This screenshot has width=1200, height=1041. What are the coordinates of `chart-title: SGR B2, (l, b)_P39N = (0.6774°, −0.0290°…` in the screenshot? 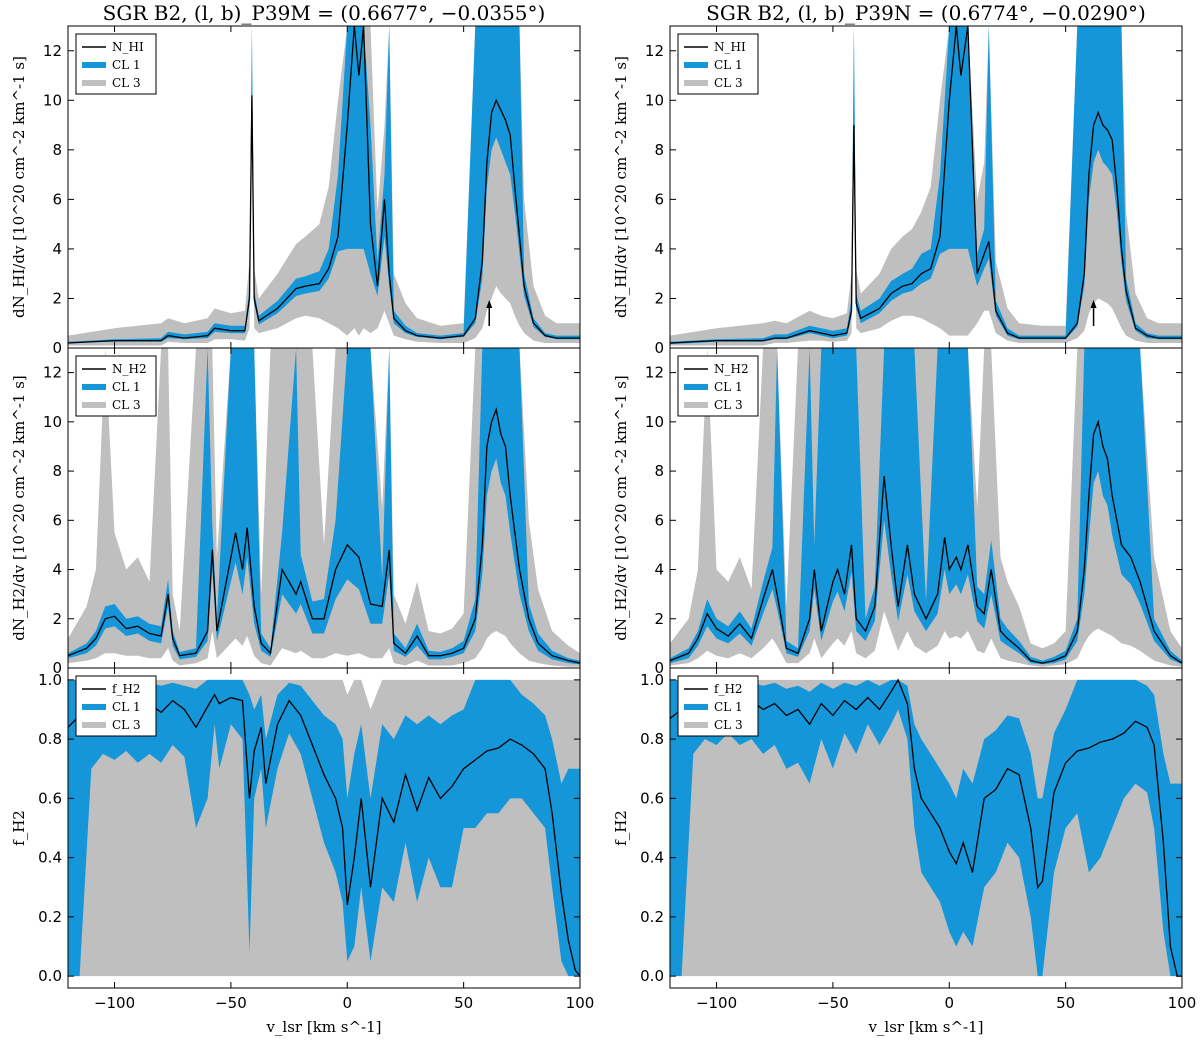 It's located at (926, 13).